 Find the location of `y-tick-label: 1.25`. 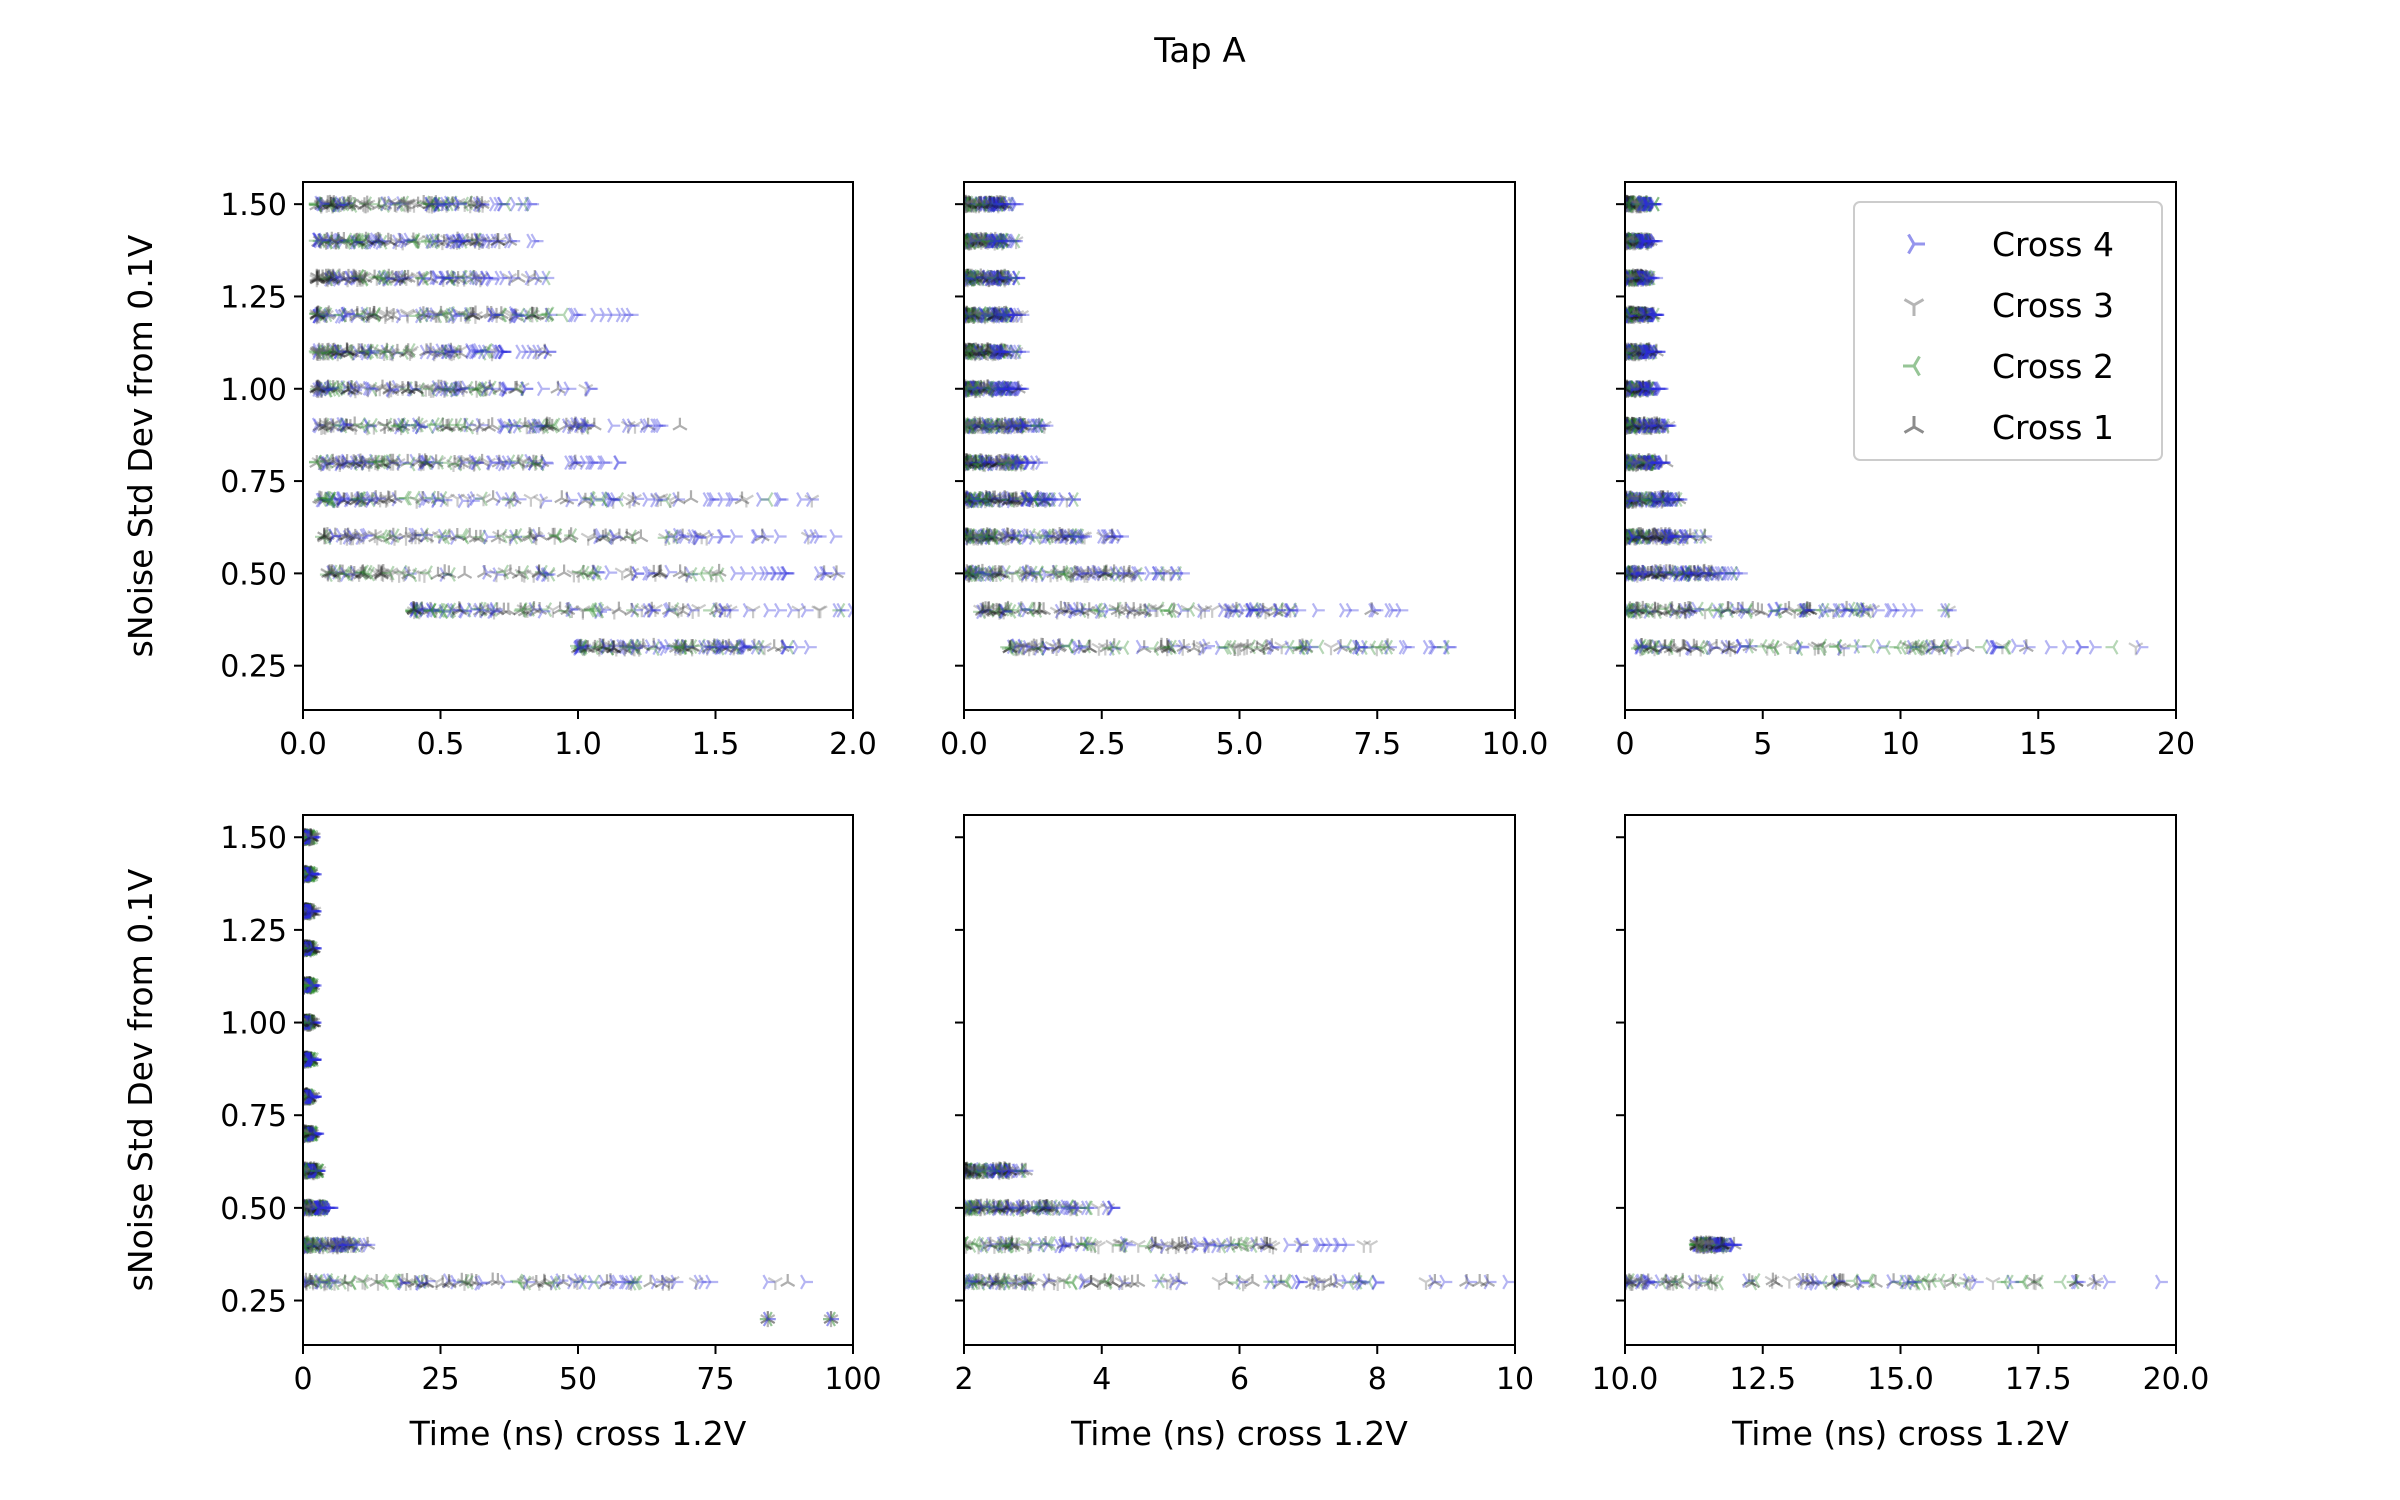

y-tick-label: 1.25 is located at coordinates (253, 297).